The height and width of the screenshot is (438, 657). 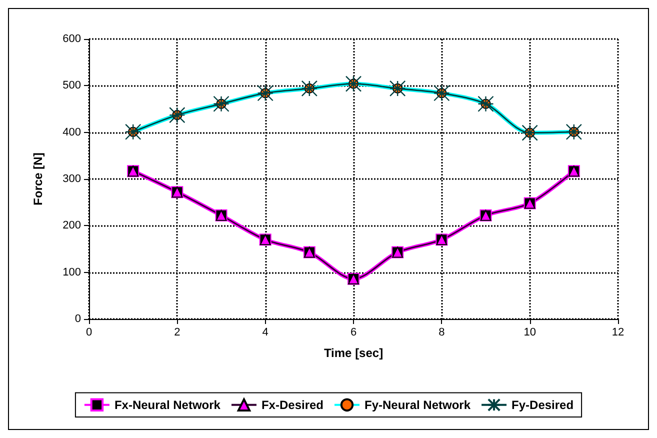 What do you see at coordinates (71, 179) in the screenshot?
I see `y-tick-label: 300` at bounding box center [71, 179].